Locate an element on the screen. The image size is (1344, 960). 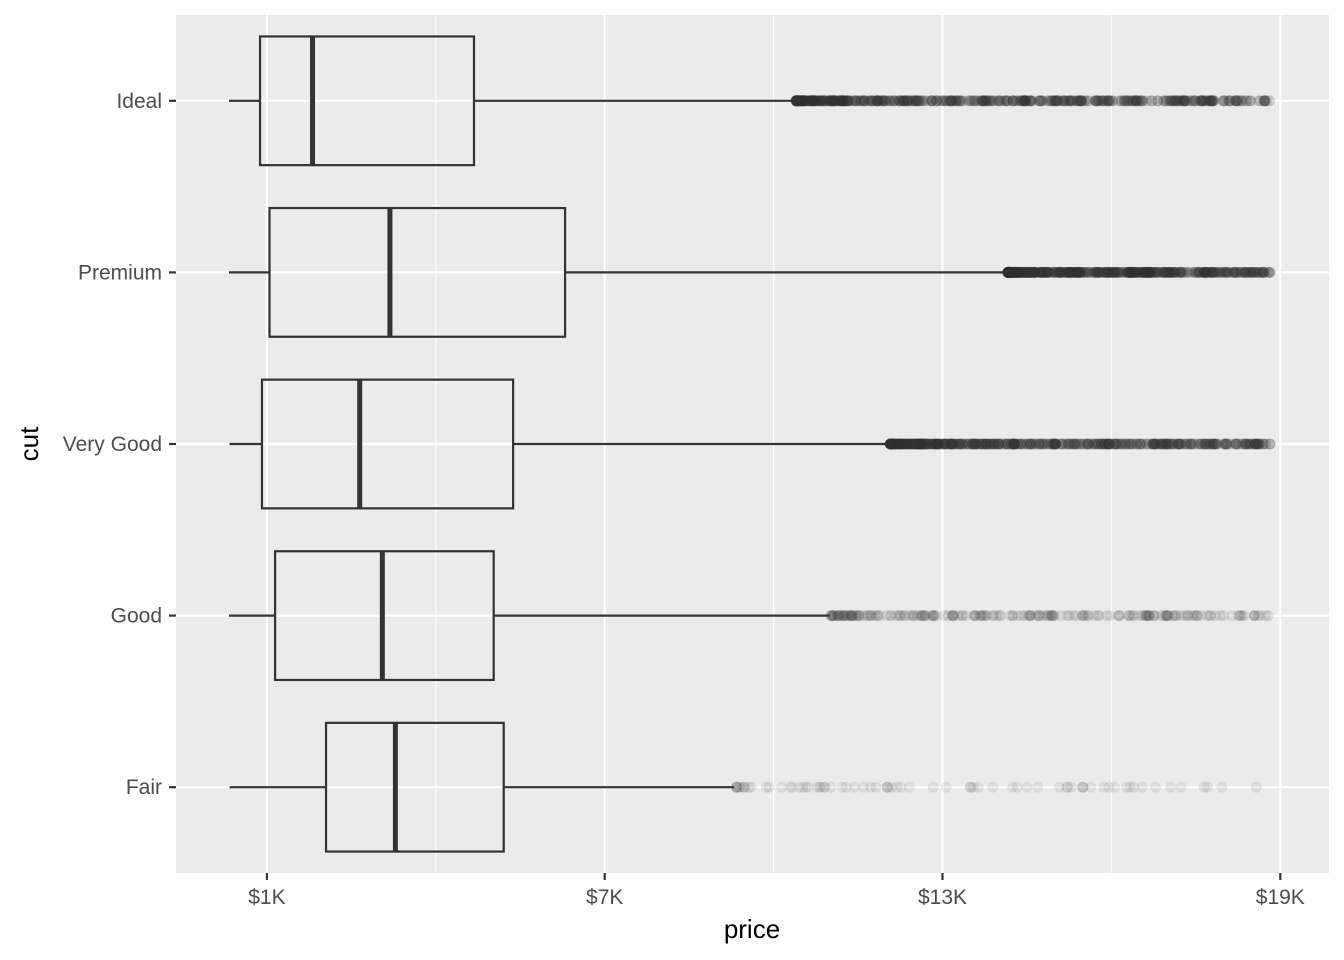
x-axis-title: price is located at coordinates (752, 929).